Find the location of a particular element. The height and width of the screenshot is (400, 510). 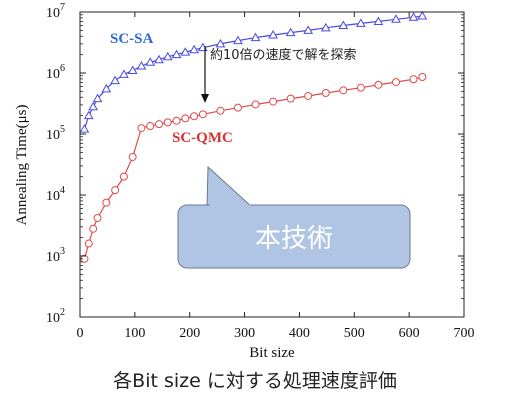

y-tick-label: 10⁴ is located at coordinates (55, 194).